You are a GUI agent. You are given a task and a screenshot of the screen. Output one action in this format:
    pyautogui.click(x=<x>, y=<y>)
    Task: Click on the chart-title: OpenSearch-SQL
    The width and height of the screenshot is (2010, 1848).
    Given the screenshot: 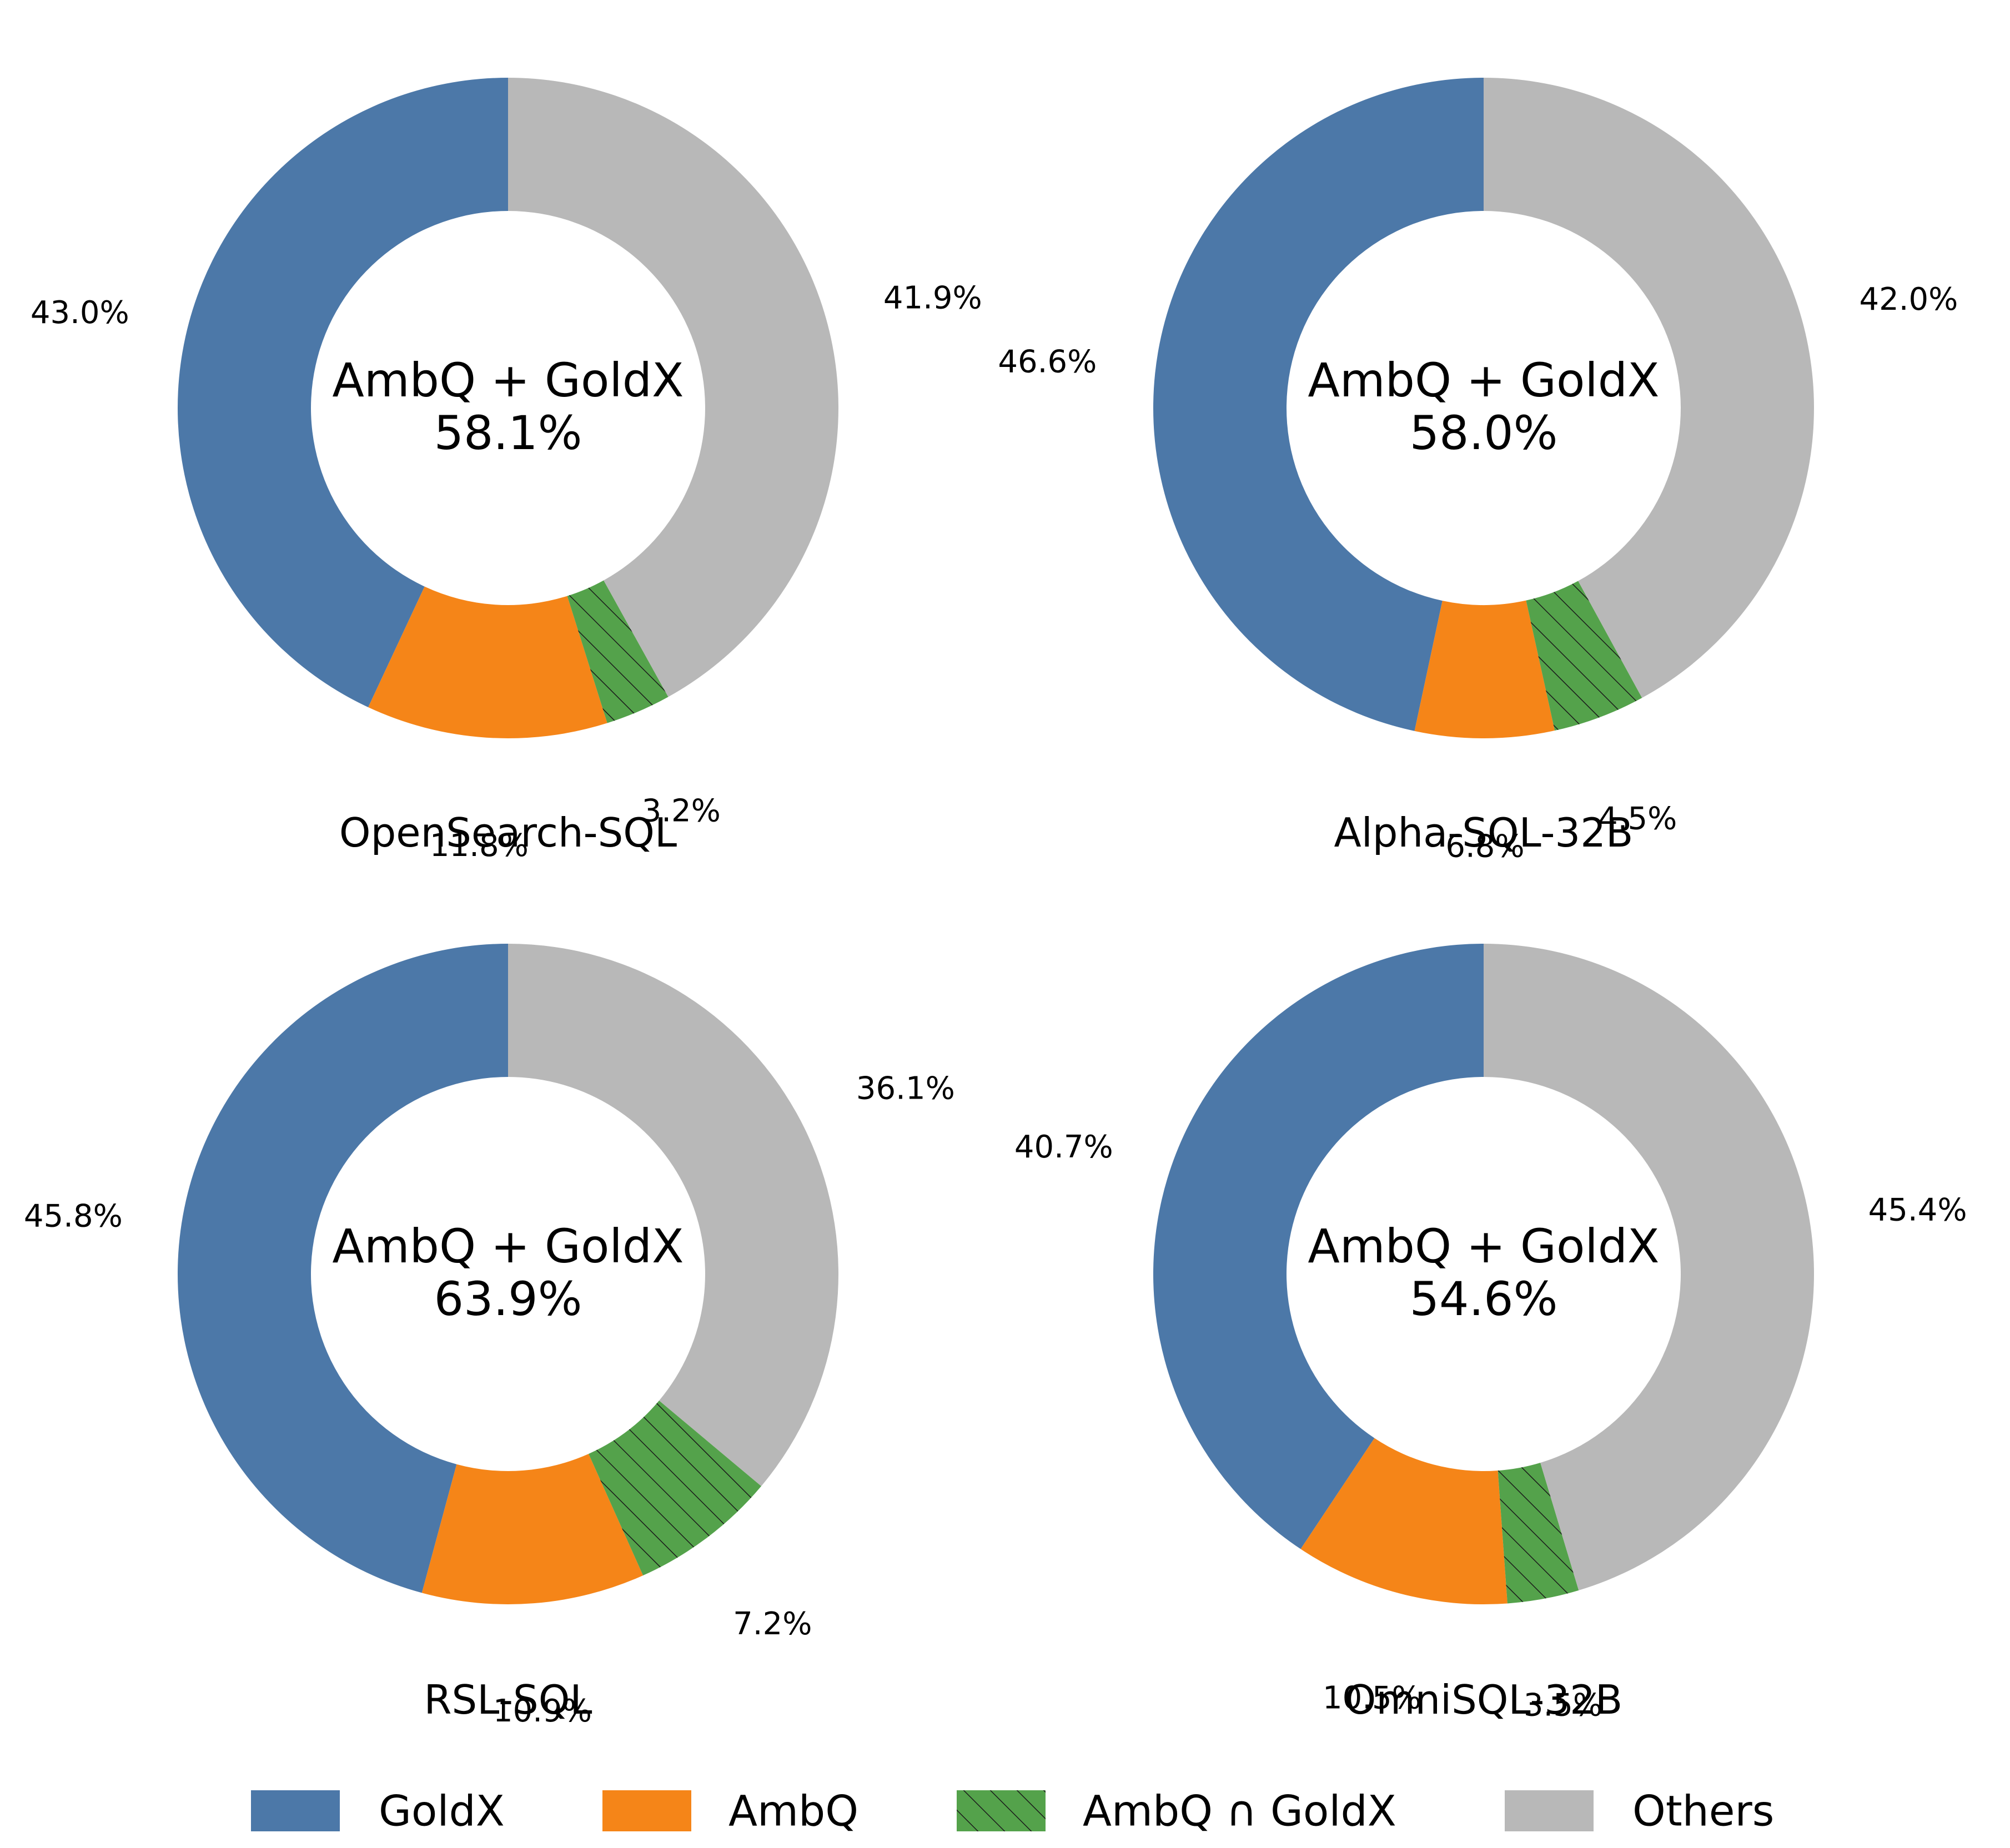 What is the action you would take?
    pyautogui.click(x=508, y=832)
    